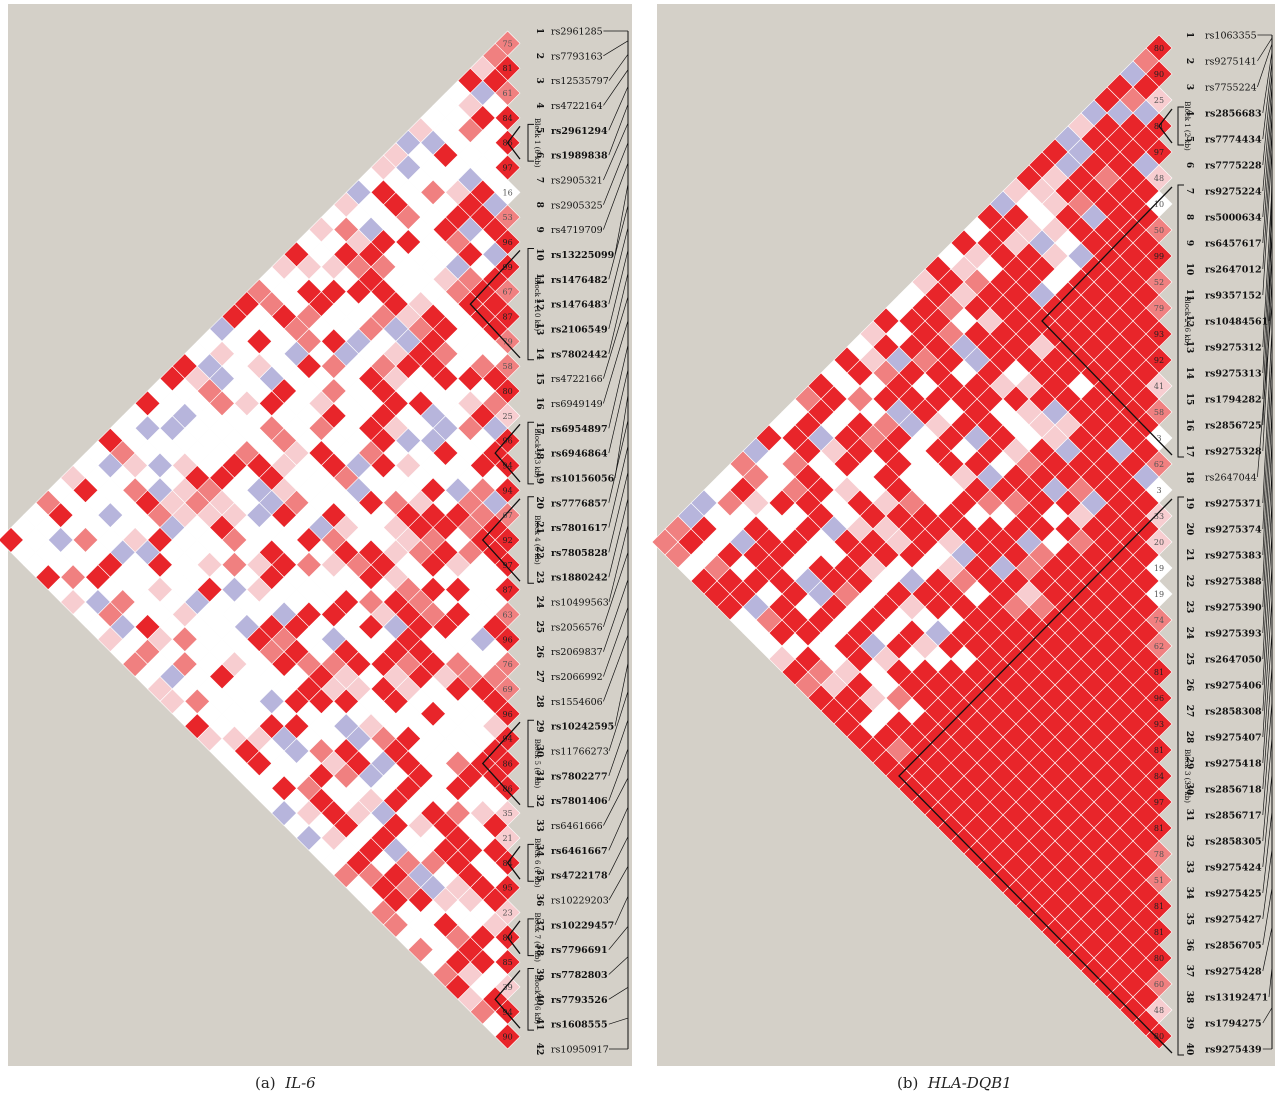 The image size is (1280, 1104). What do you see at coordinates (579, 776) in the screenshot?
I see `snp-label: rs7802277` at bounding box center [579, 776].